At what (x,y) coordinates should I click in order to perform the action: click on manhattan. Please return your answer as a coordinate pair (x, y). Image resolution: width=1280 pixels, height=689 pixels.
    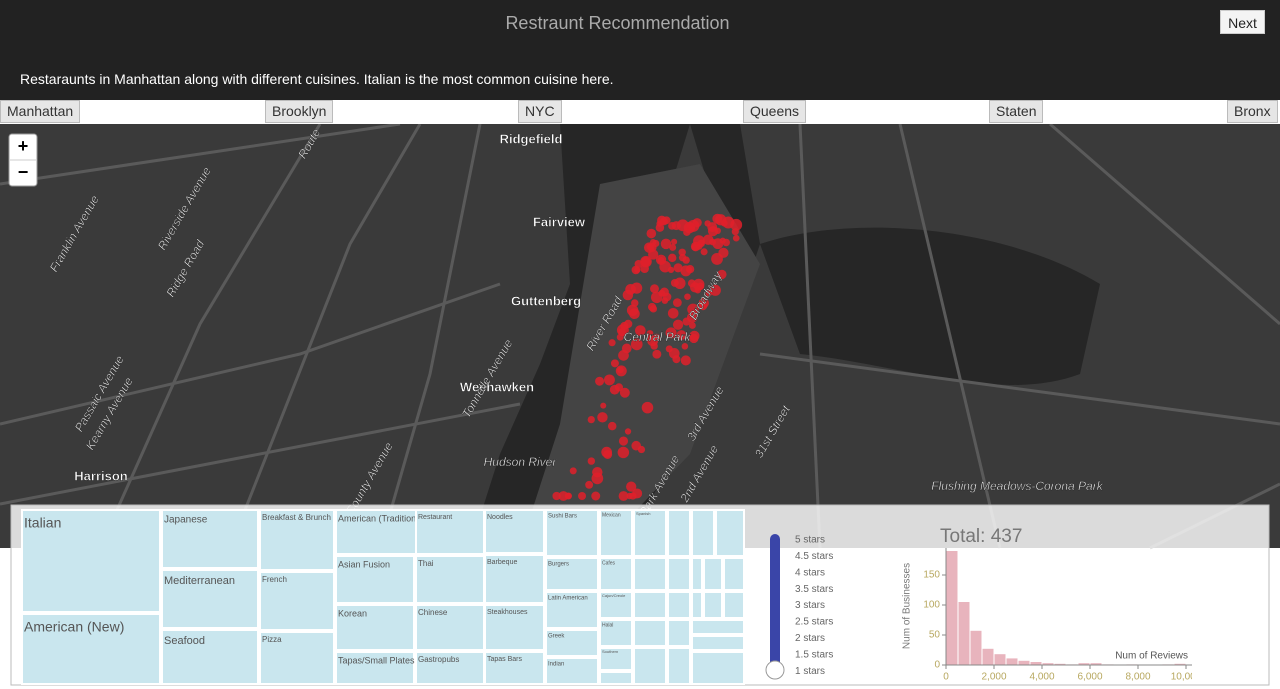
    Looking at the image, I should click on (640, 356).